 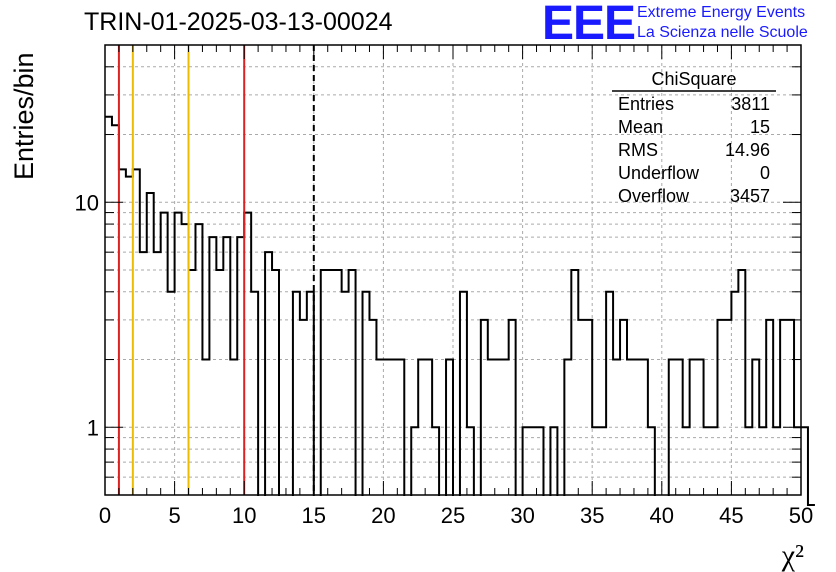 What do you see at coordinates (662, 515) in the screenshot?
I see `x-tick-label: 40` at bounding box center [662, 515].